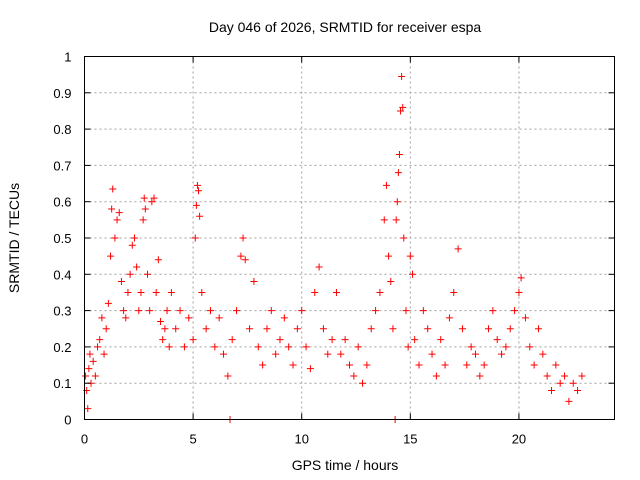  Describe the element at coordinates (84, 439) in the screenshot. I see `x-tick-label: 0` at that location.